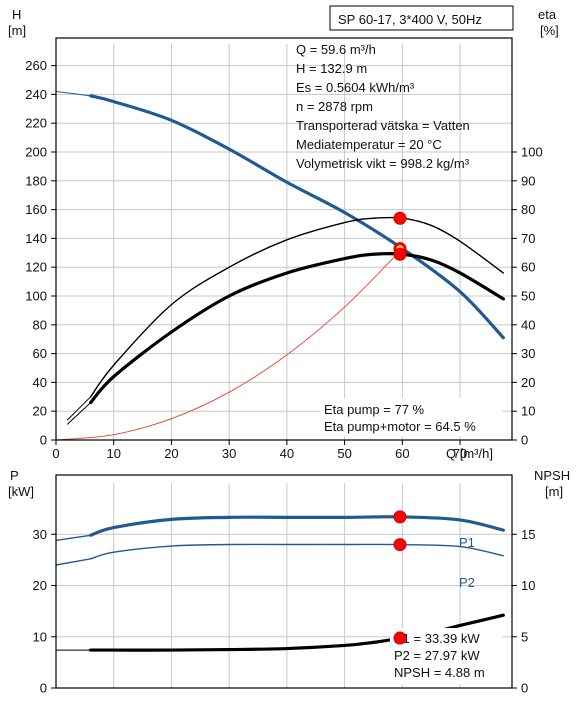  I want to click on top-y2-tick-label: 20, so click(528, 382).